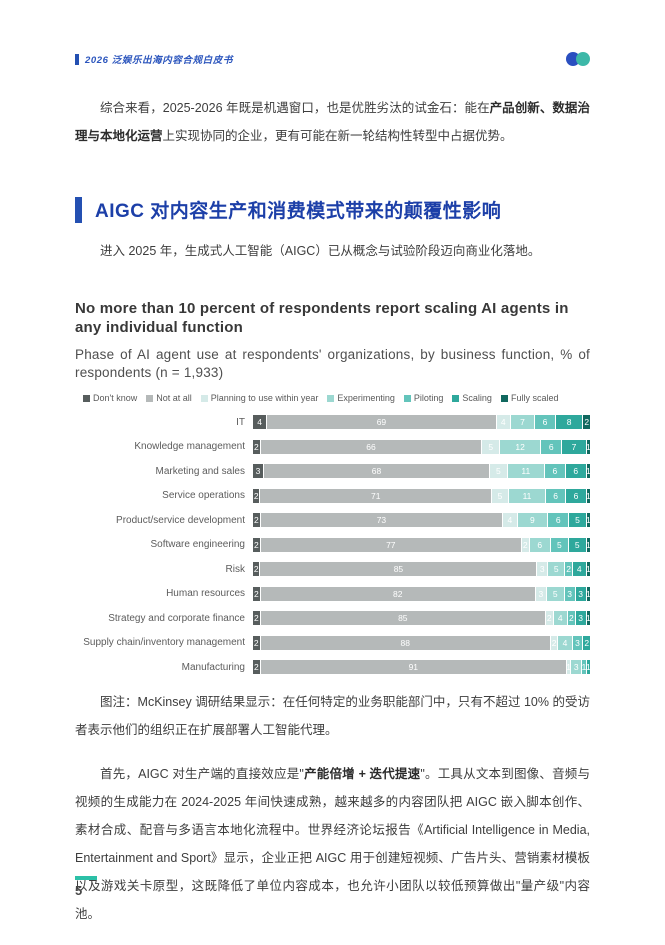  What do you see at coordinates (174, 398) in the screenshot?
I see `legend-label: Not at all` at bounding box center [174, 398].